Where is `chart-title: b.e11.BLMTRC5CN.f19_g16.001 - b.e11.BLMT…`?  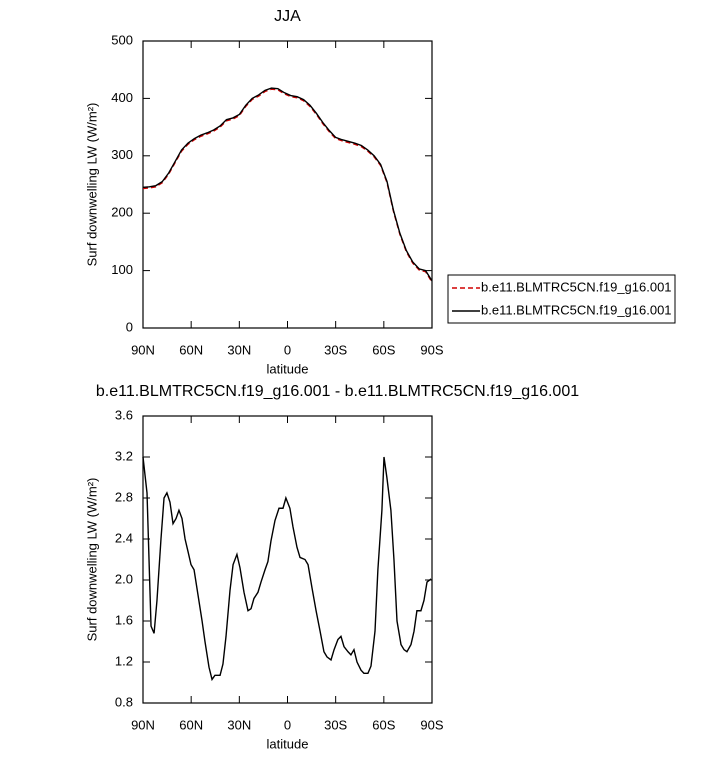
chart-title: b.e11.BLMTRC5CN.f19_g16.001 - b.e11.BLMT… is located at coordinates (337, 391).